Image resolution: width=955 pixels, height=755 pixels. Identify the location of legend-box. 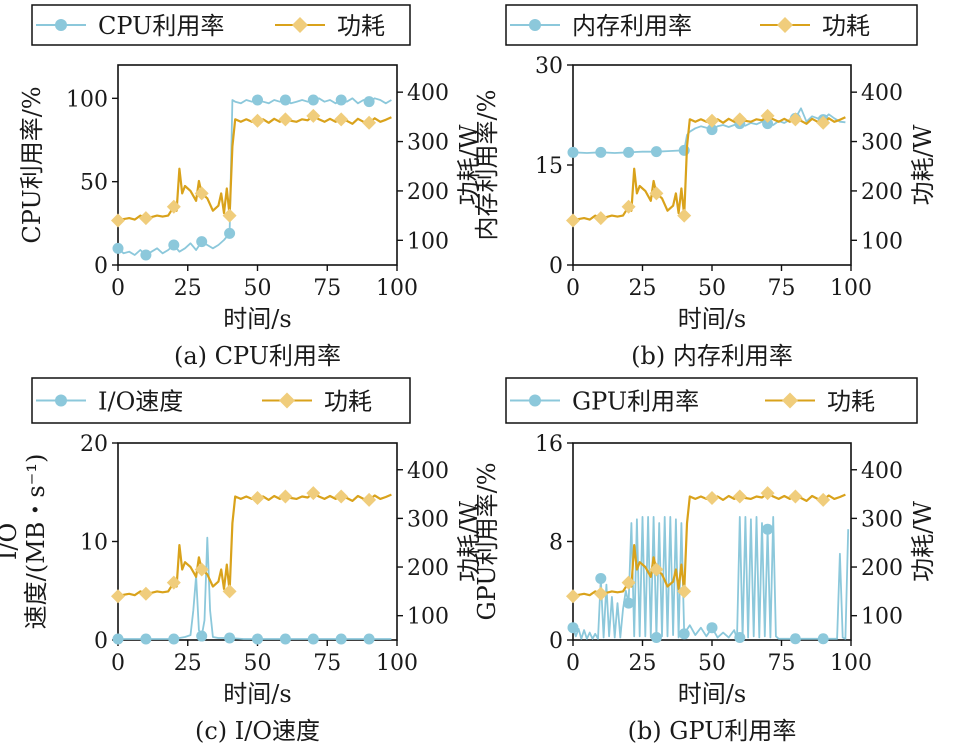
(221, 400).